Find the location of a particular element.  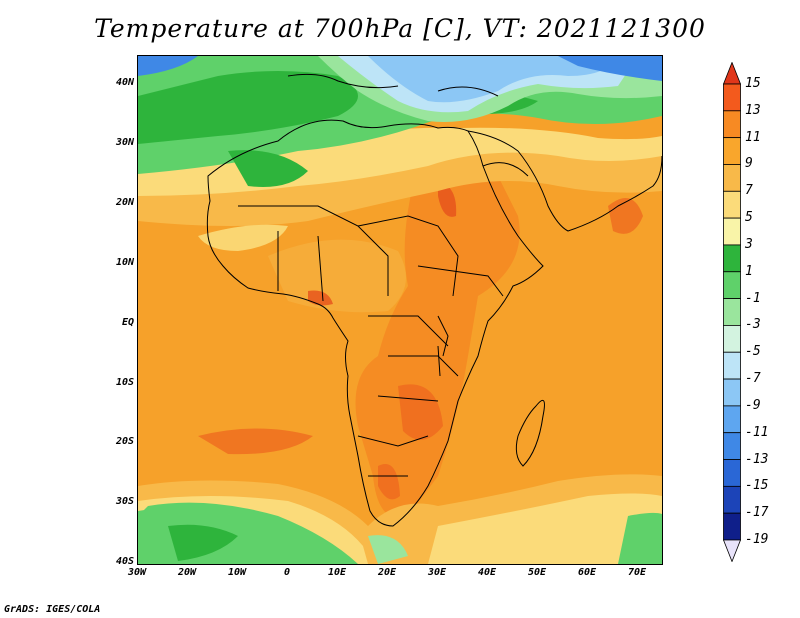

colorbar-label: -17 is located at coordinates (757, 513).